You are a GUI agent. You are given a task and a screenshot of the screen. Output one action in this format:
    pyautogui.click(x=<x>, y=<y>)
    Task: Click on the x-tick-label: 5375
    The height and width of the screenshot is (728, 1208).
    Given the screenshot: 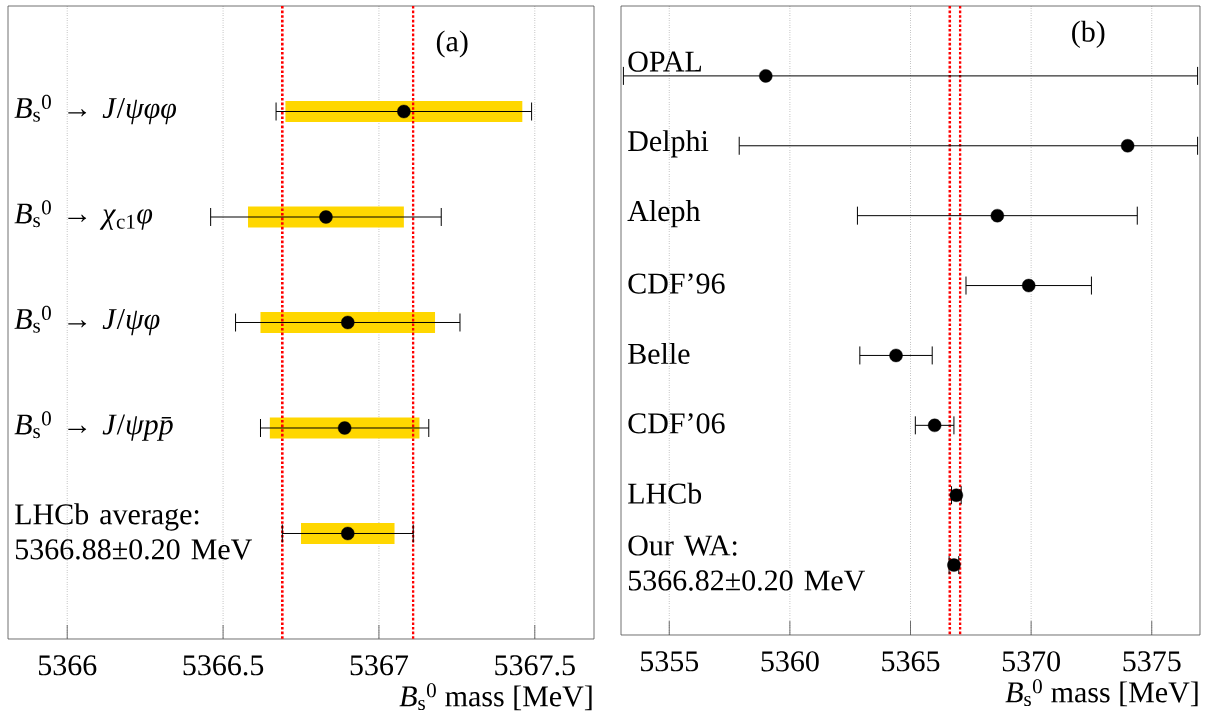 What is the action you would take?
    pyautogui.click(x=1152, y=661)
    